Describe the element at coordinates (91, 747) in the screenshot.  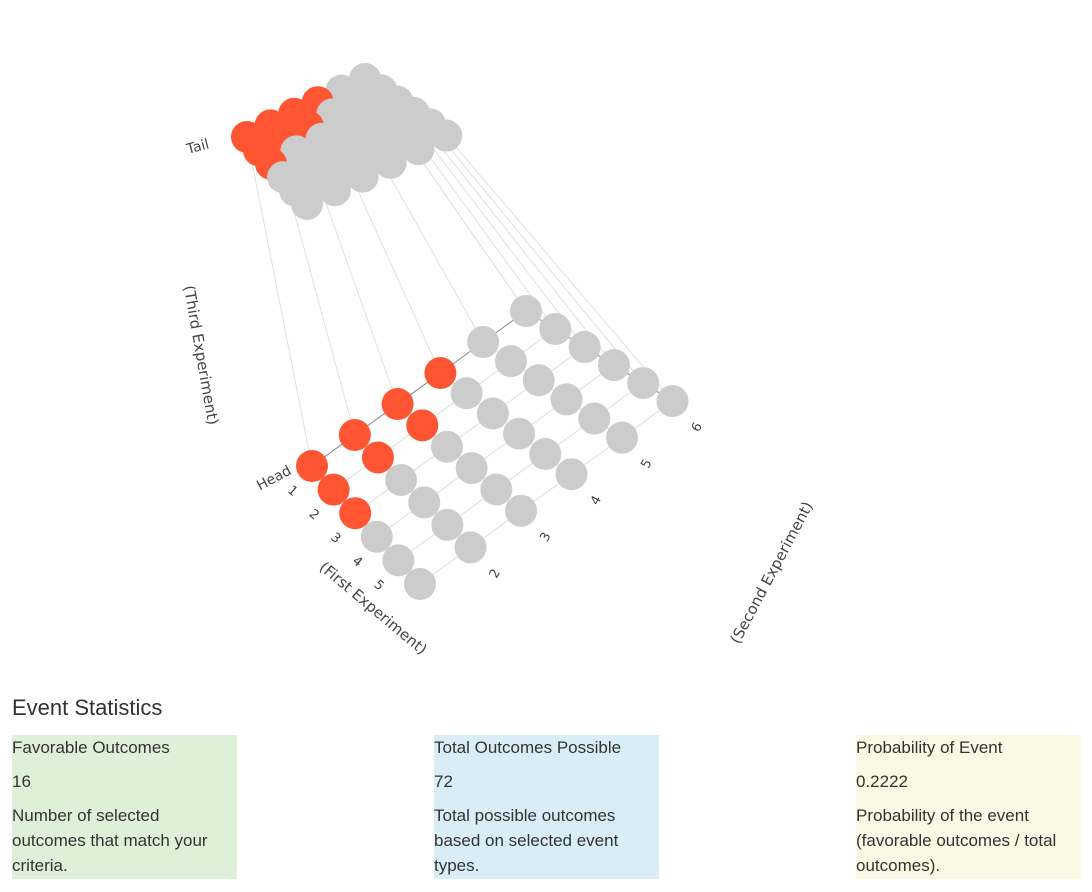
I see `favorable-outcomes-label: Favorable Outcomes` at that location.